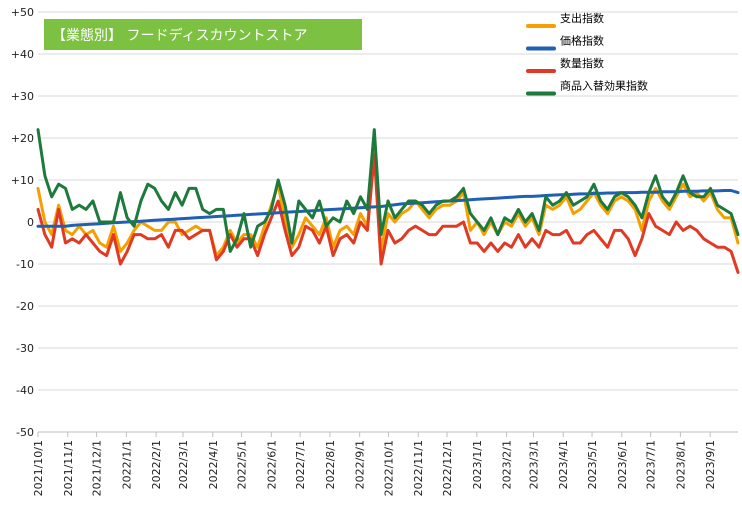 The width and height of the screenshot is (742, 510). Describe the element at coordinates (651, 464) in the screenshot. I see `x-tick-label: 2023/7/1` at that location.